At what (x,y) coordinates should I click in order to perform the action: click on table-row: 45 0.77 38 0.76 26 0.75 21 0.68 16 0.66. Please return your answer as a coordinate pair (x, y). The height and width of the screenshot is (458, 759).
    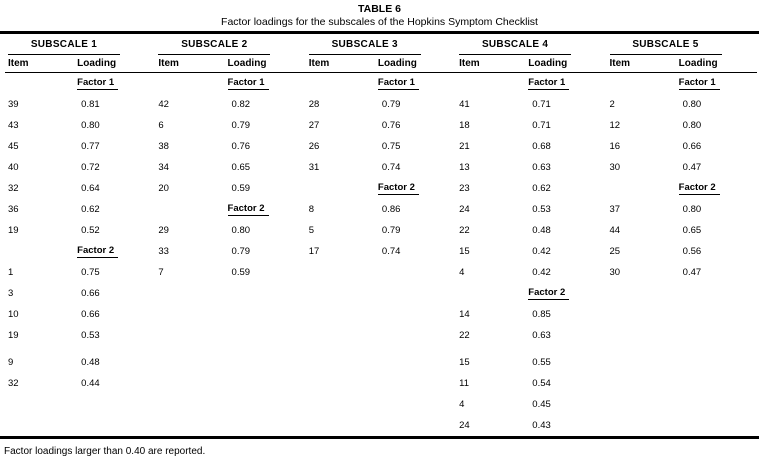
    Looking at the image, I should click on (381, 146).